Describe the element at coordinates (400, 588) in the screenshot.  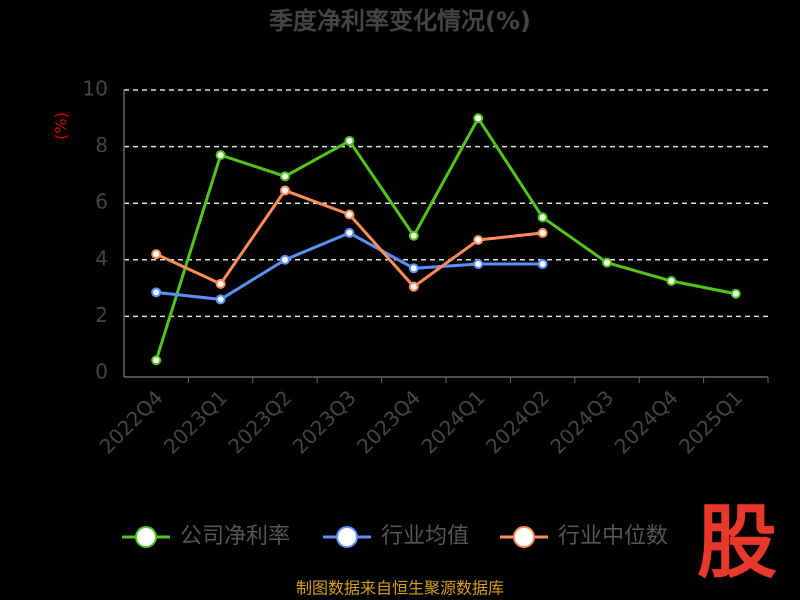
I see `source: 制图数据来自恒生聚源数据库` at that location.